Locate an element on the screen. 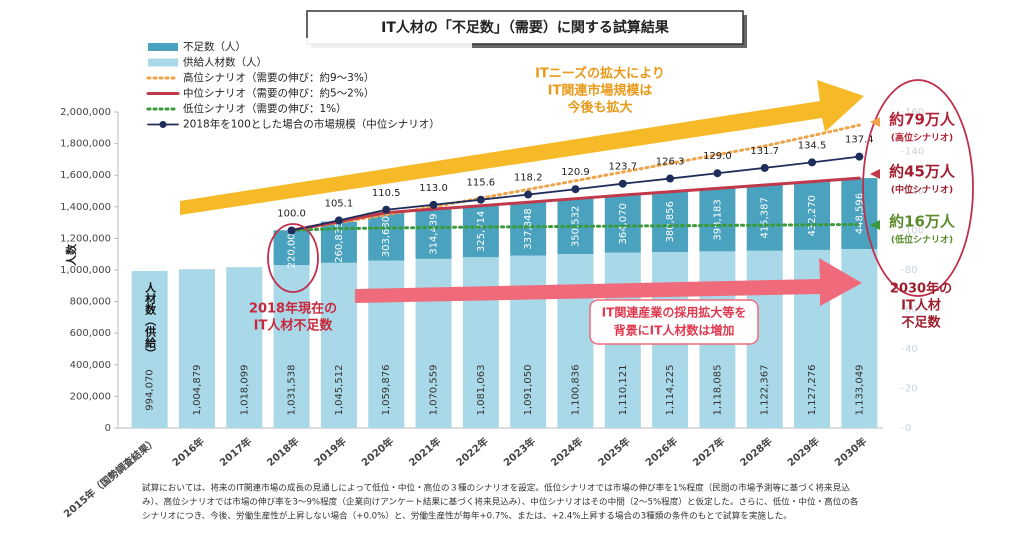 This screenshot has height=543, width=1024. annotation: IT関連市場規模は is located at coordinates (600, 91).